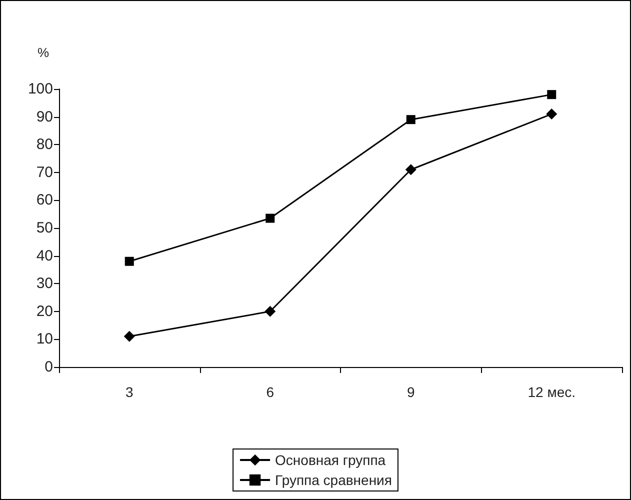 This screenshot has height=500, width=631. Describe the element at coordinates (44, 283) in the screenshot. I see `y-tick-label: 30` at that location.